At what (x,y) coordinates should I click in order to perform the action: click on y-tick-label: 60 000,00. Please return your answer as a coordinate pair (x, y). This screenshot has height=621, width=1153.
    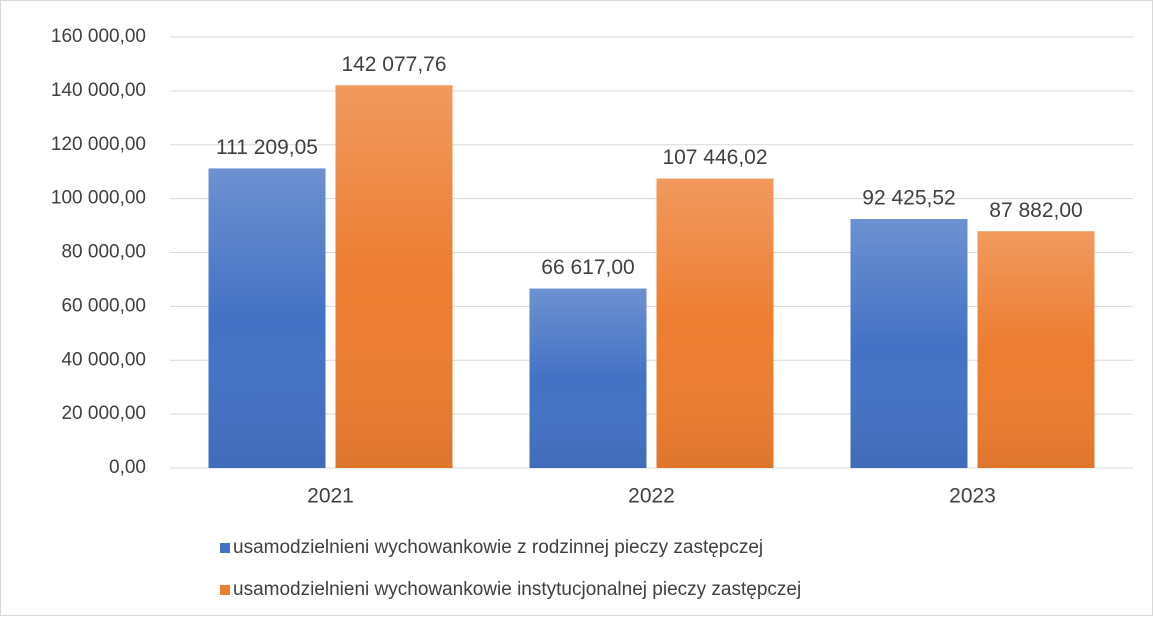
    Looking at the image, I should click on (103, 305).